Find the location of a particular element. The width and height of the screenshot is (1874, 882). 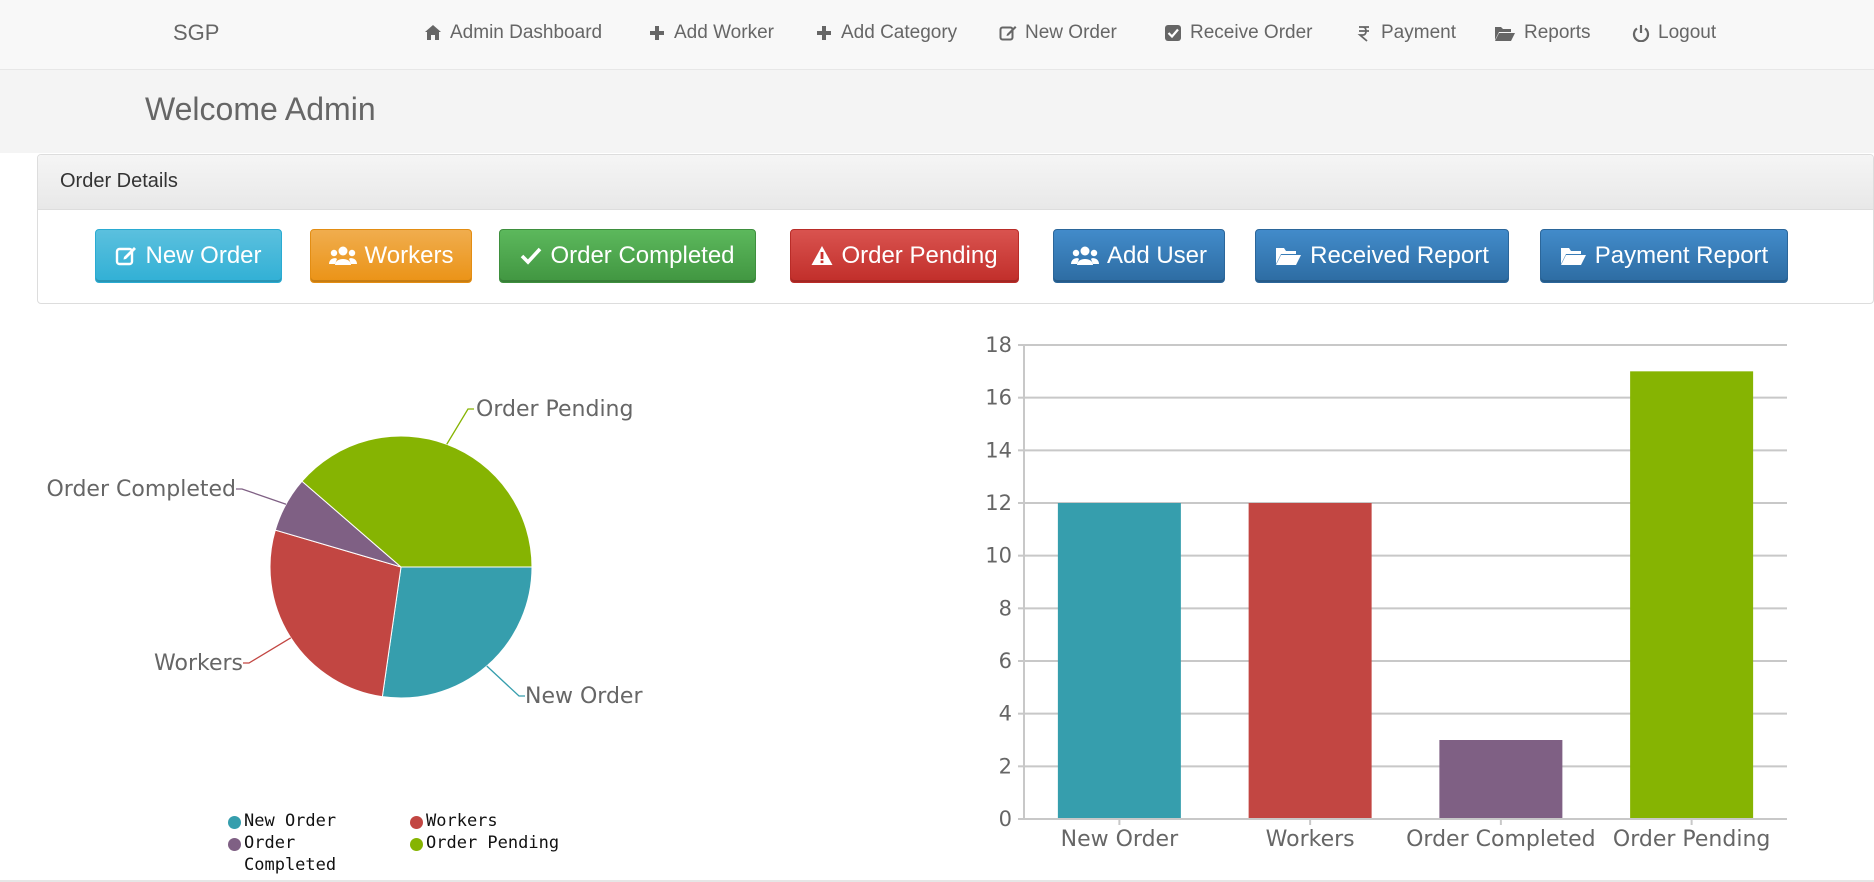

legend-label: New Order is located at coordinates (290, 821).